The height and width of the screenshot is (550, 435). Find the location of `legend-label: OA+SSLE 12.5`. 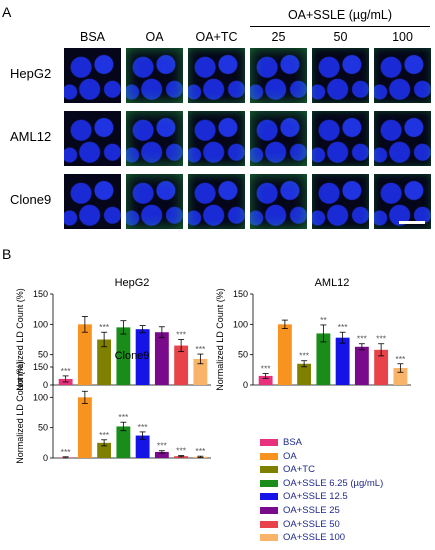

legend-label: OA+SSLE 12.5 is located at coordinates (315, 497).